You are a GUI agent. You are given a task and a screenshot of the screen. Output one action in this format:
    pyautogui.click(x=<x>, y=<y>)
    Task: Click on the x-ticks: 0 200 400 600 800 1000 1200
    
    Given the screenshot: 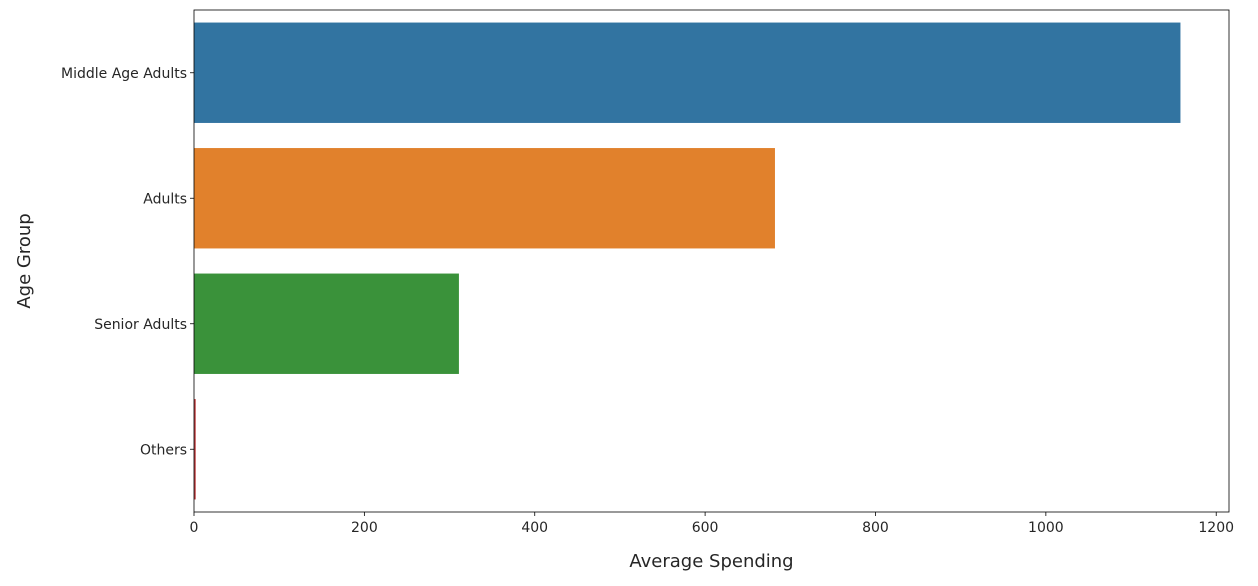 What is the action you would take?
    pyautogui.click(x=712, y=524)
    